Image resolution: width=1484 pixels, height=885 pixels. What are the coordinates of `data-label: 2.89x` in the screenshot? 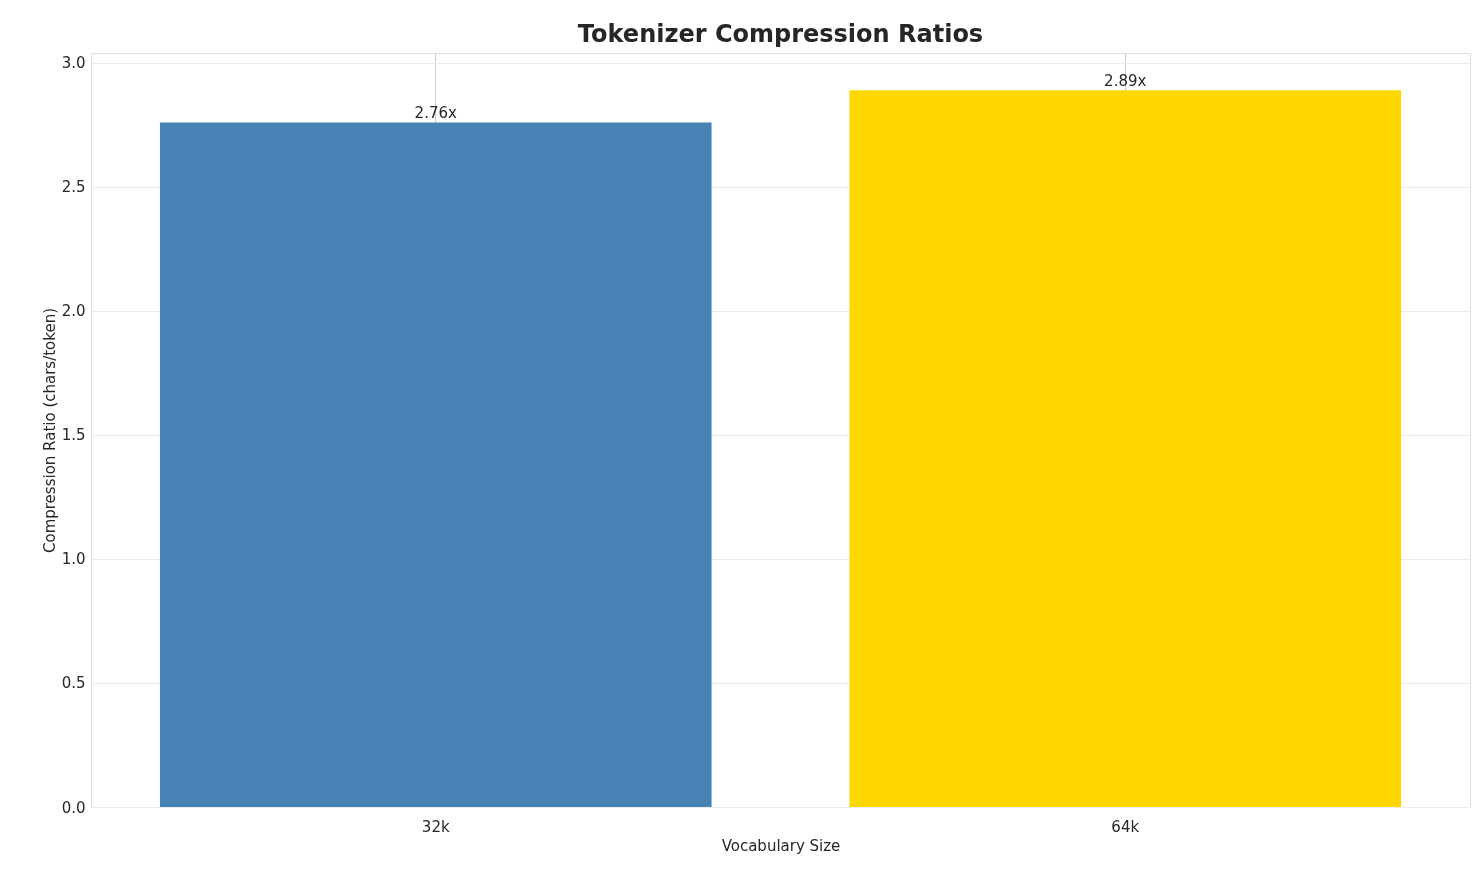 It's located at (1125, 81).